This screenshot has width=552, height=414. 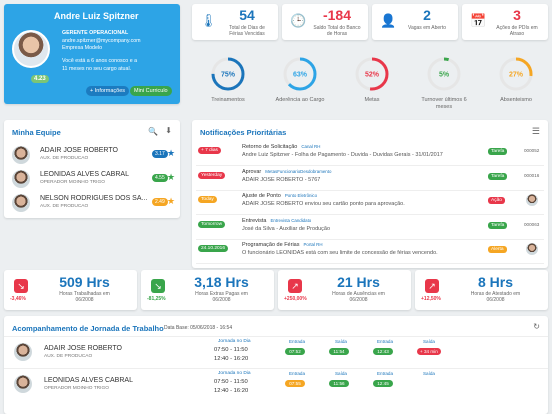 What do you see at coordinates (516, 75) in the screenshot?
I see `gauge-value: 27%` at bounding box center [516, 75].